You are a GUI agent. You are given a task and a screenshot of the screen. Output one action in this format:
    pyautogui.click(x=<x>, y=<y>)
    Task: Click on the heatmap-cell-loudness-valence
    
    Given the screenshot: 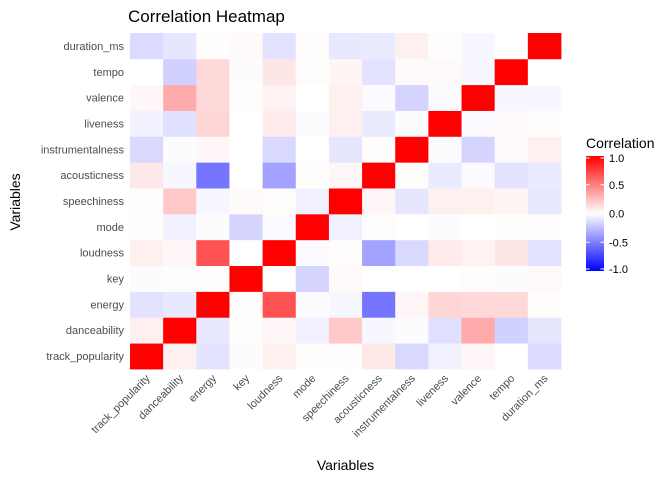 What is the action you would take?
    pyautogui.click(x=478, y=253)
    